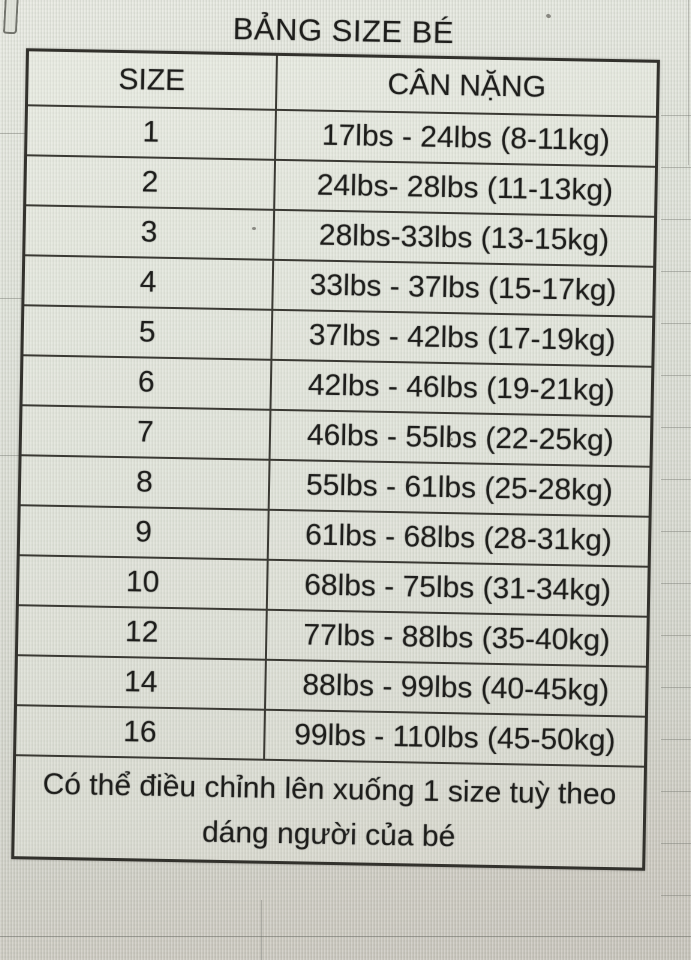  What do you see at coordinates (145, 432) in the screenshot?
I see `size-cell: 7` at bounding box center [145, 432].